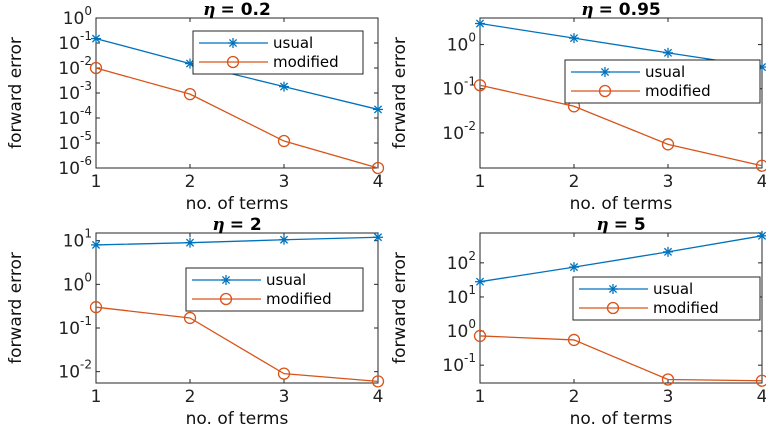 This screenshot has width=766, height=430. I want to click on chart-title: η = 0.95, so click(620, 10).